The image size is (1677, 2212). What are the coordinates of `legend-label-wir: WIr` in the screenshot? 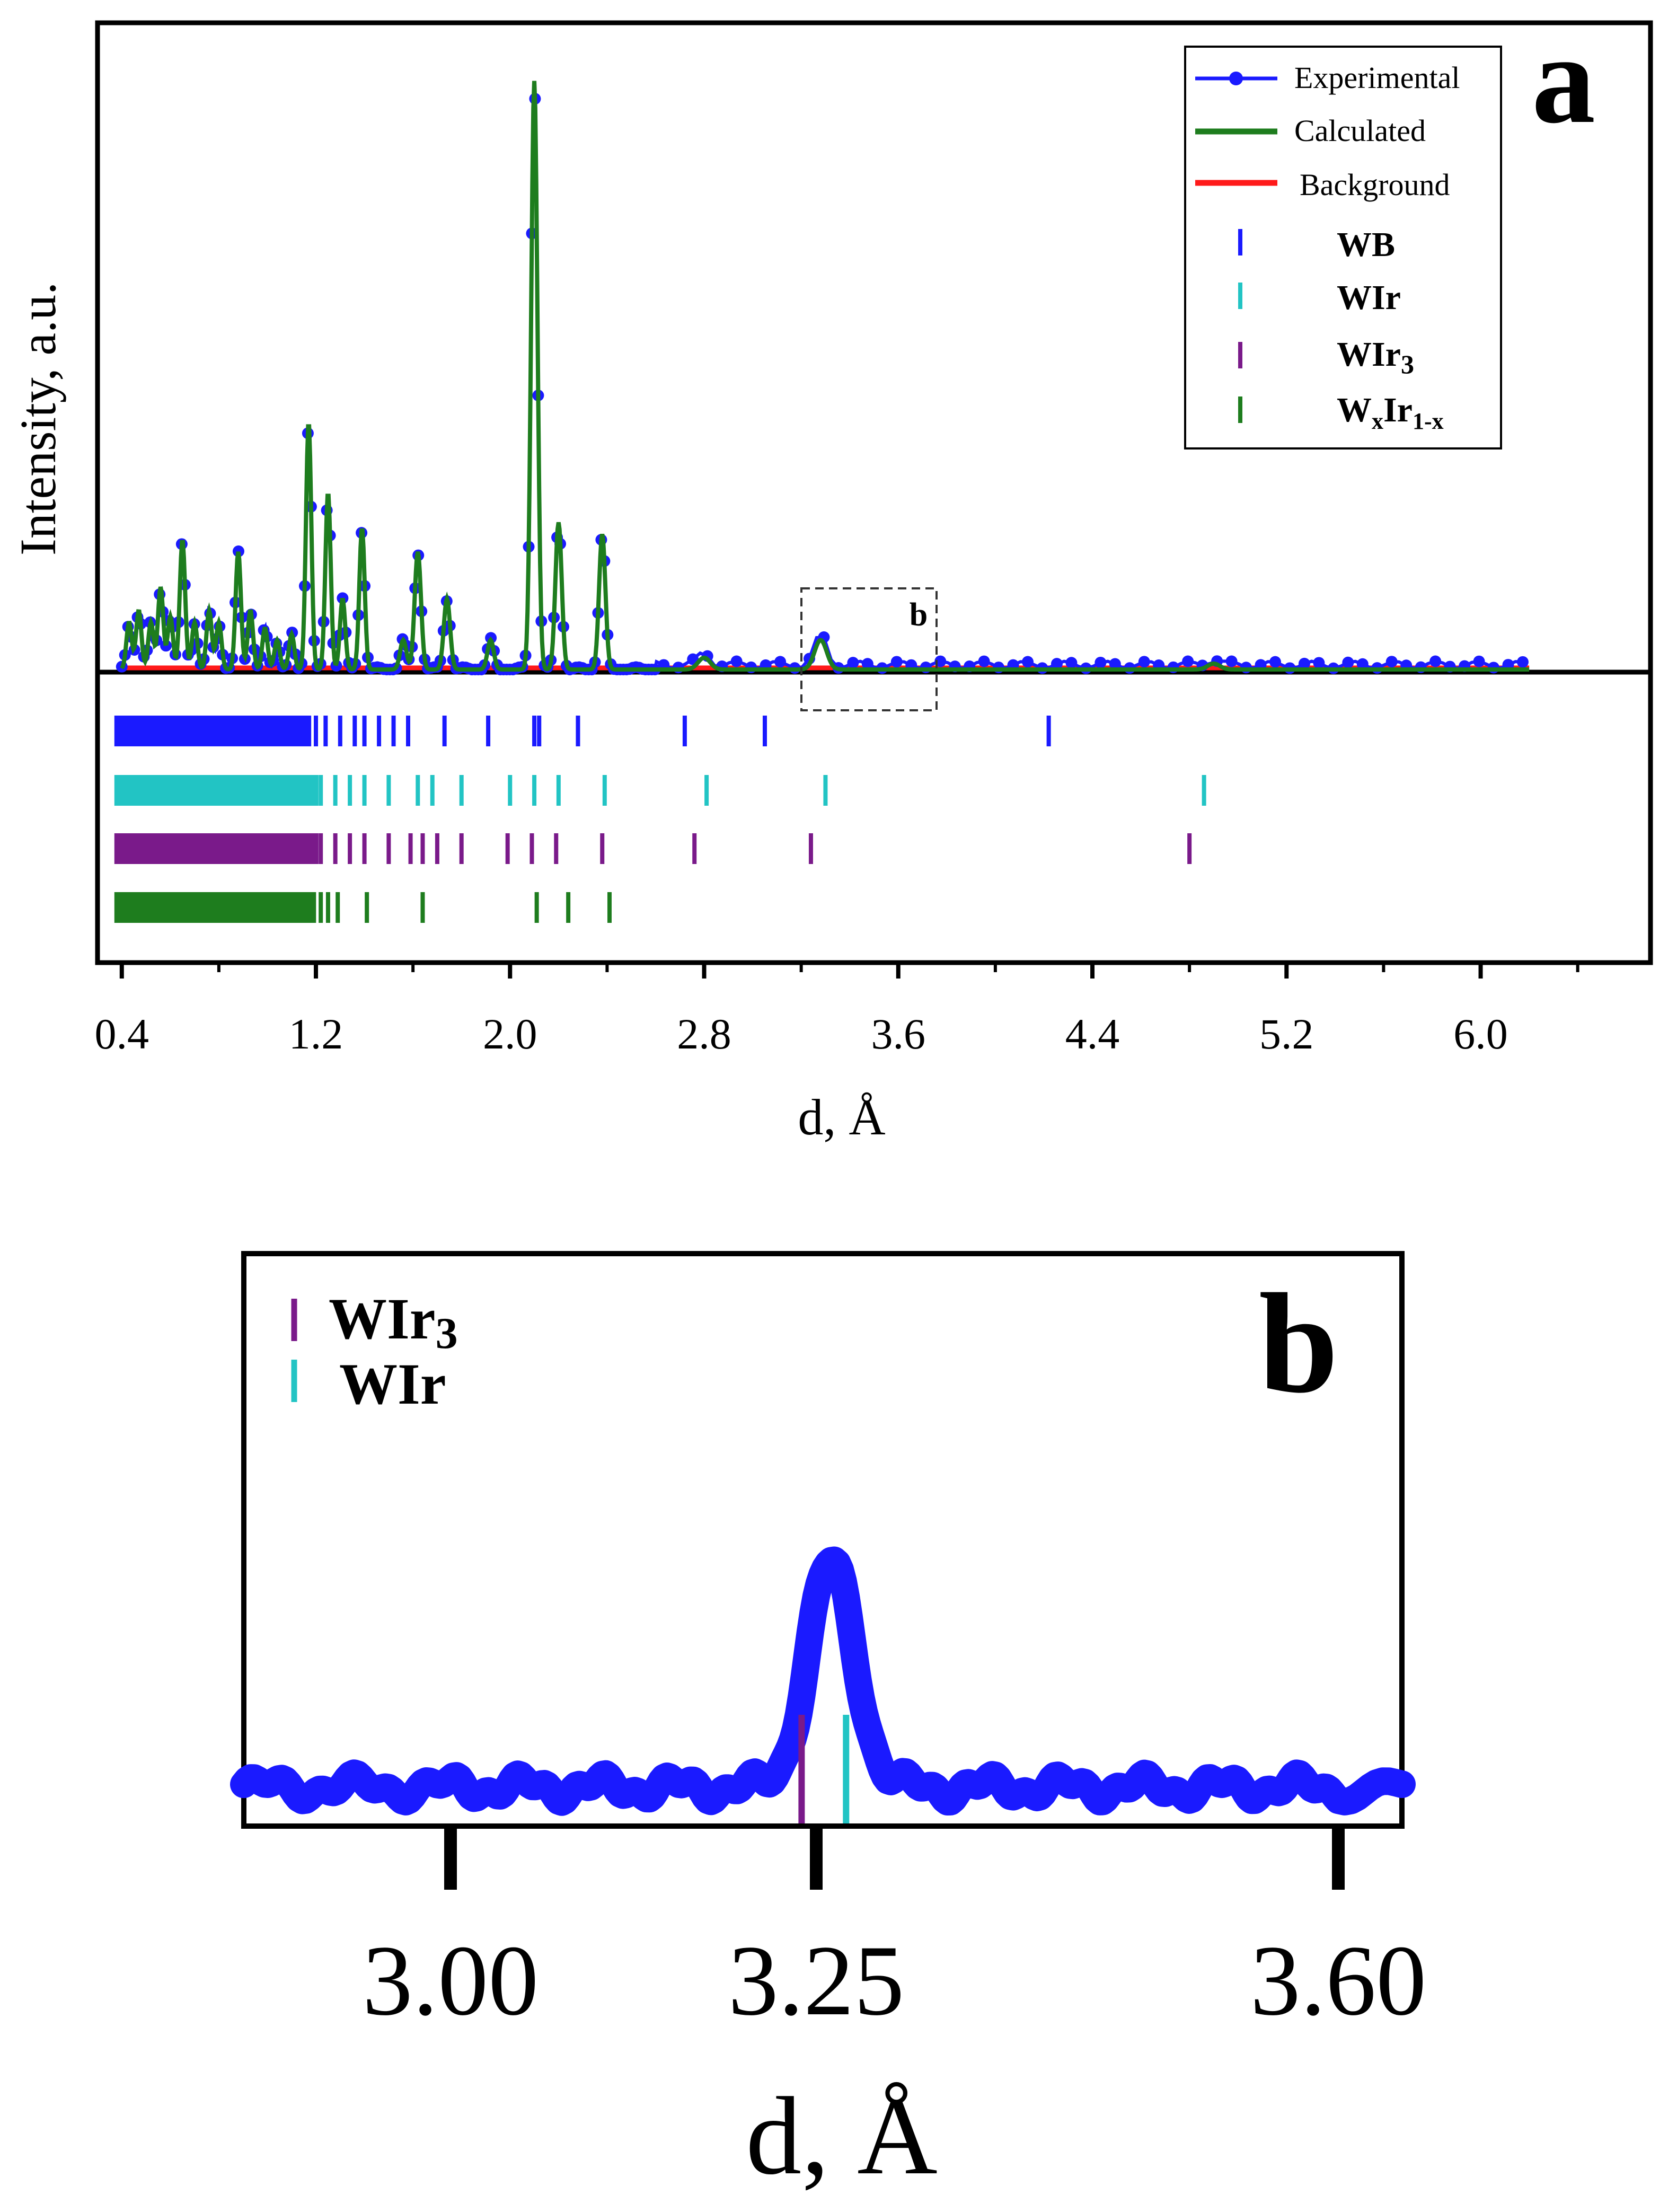 It's located at (1369, 297).